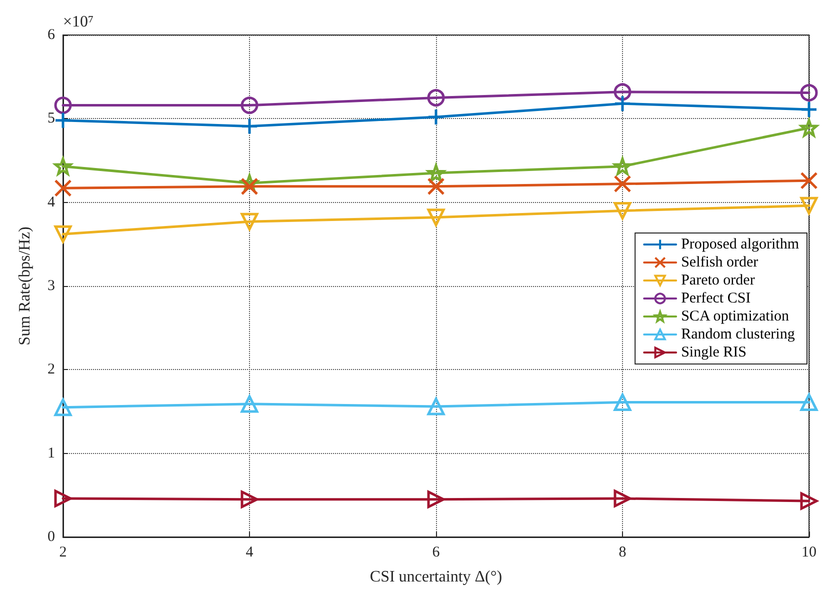 The width and height of the screenshot is (829, 609). Describe the element at coordinates (25, 286) in the screenshot. I see `y-axis-title: Sum Rate(bps/Hz)` at that location.